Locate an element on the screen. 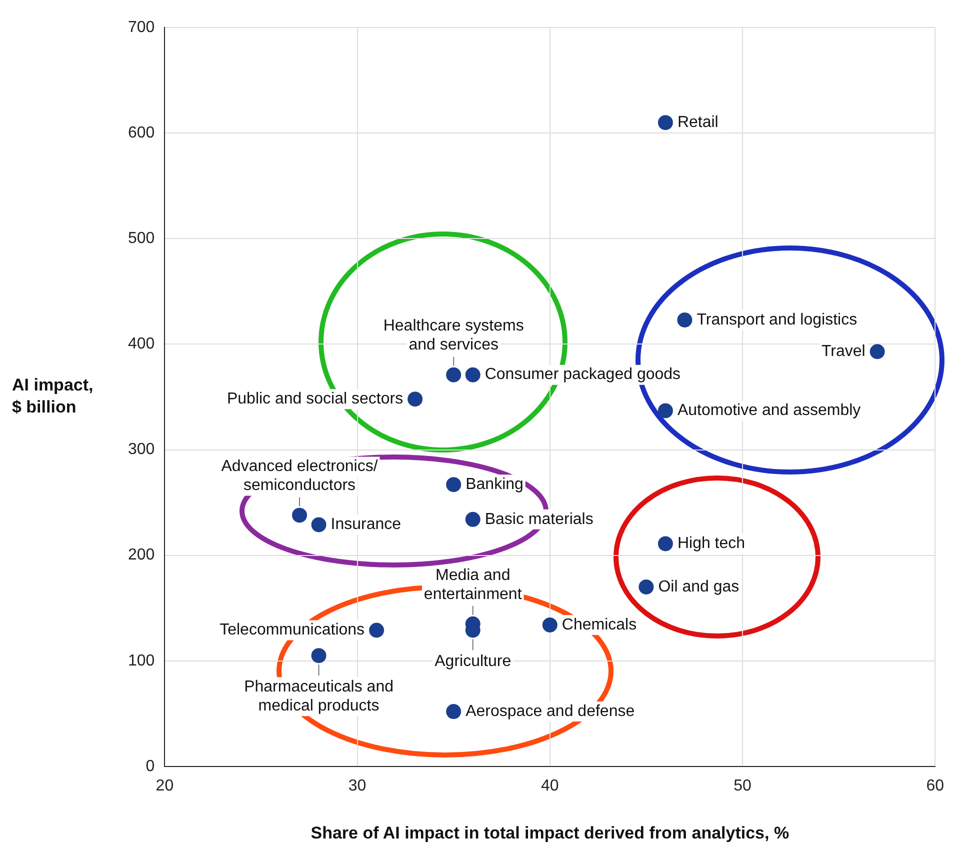 The image size is (962, 863). annotation: Transport and logistics is located at coordinates (777, 319).